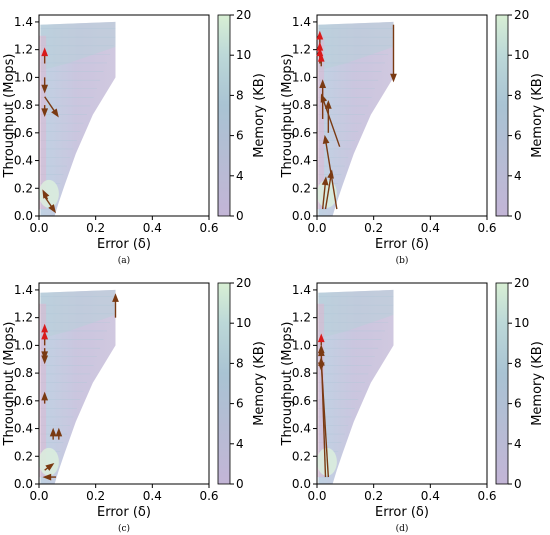  What do you see at coordinates (402, 260) in the screenshot?
I see `panel-caption: (b)` at bounding box center [402, 260].